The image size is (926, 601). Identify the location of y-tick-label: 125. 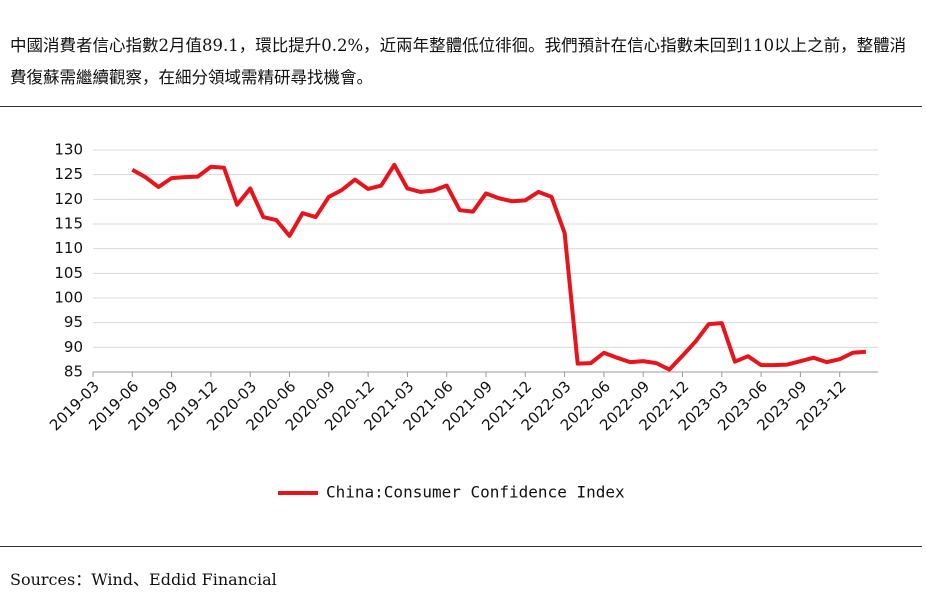
(68, 174).